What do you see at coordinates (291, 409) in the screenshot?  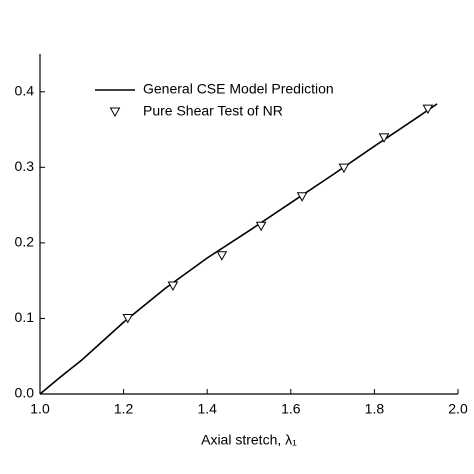 I see `x-tick-label: 1.6` at bounding box center [291, 409].